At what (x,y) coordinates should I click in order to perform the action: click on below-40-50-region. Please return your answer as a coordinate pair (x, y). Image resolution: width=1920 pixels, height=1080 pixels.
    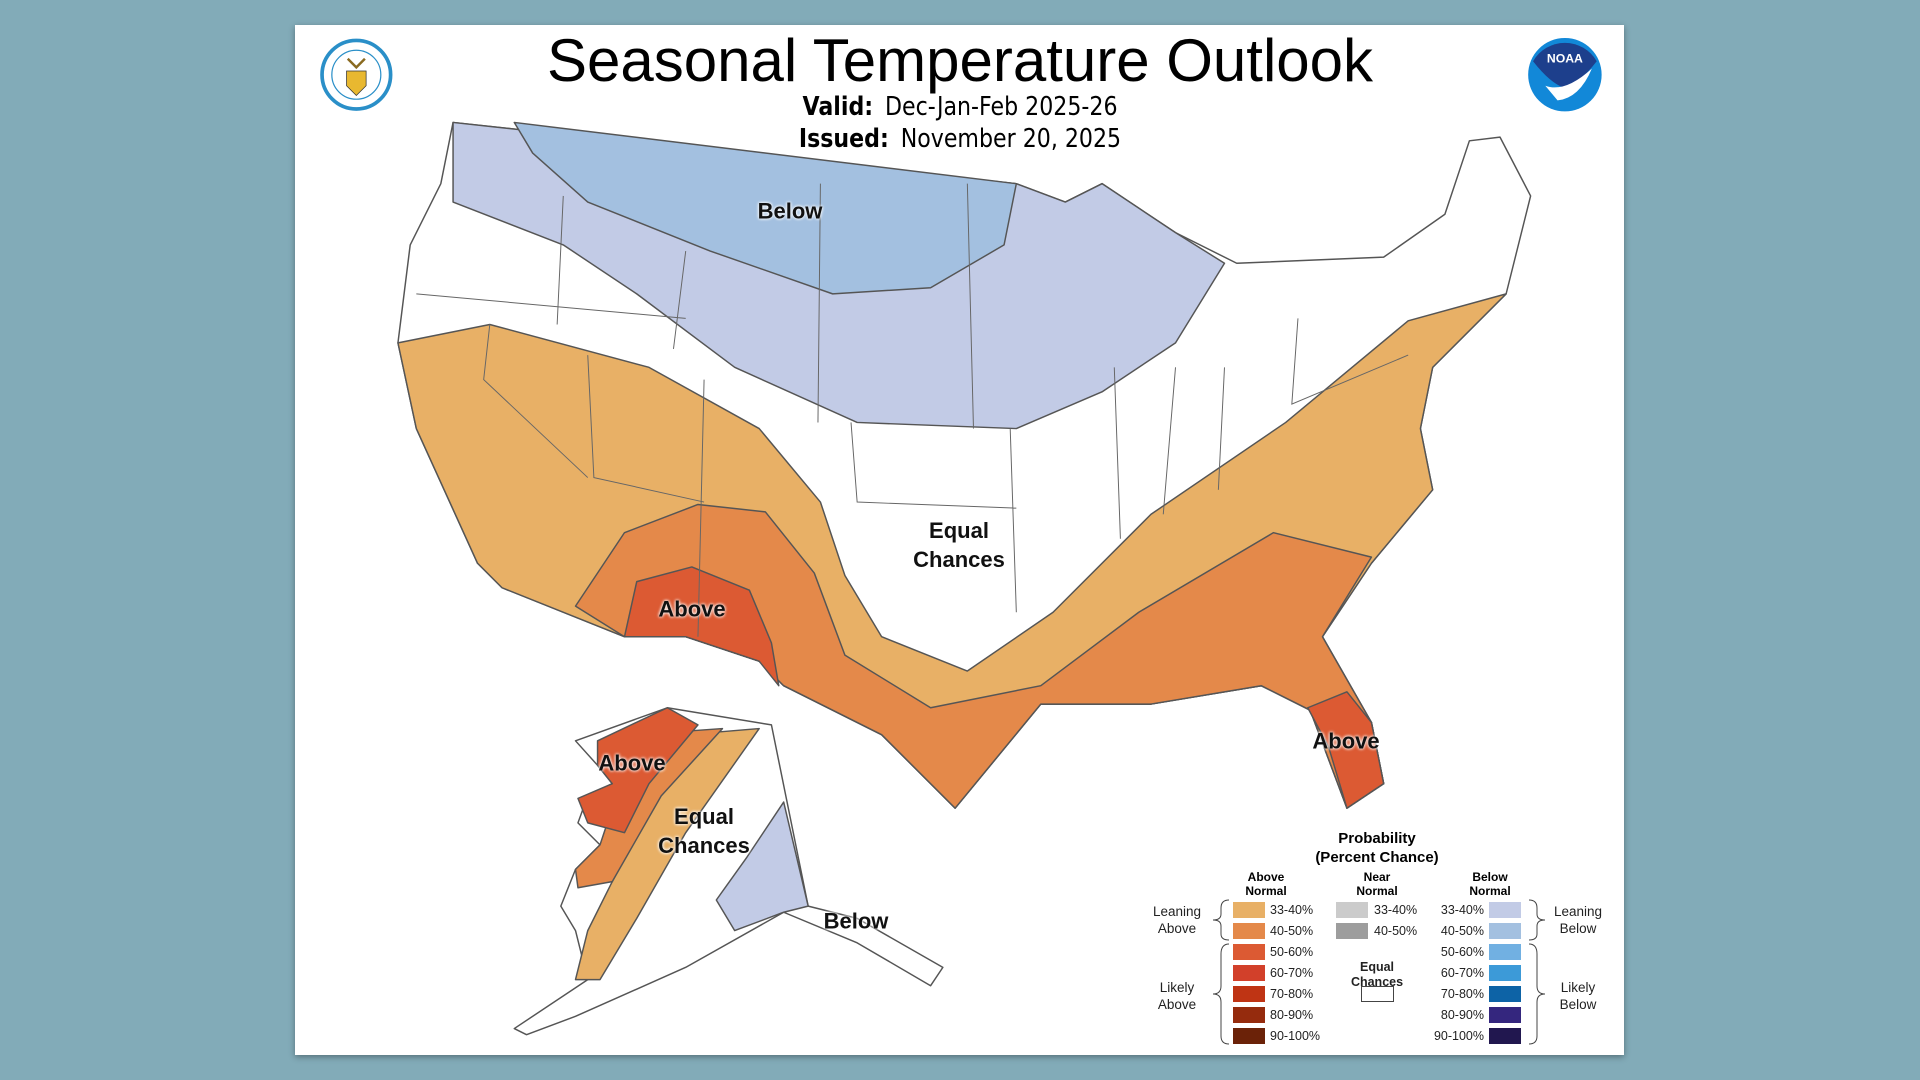
    Looking at the image, I should click on (765, 208).